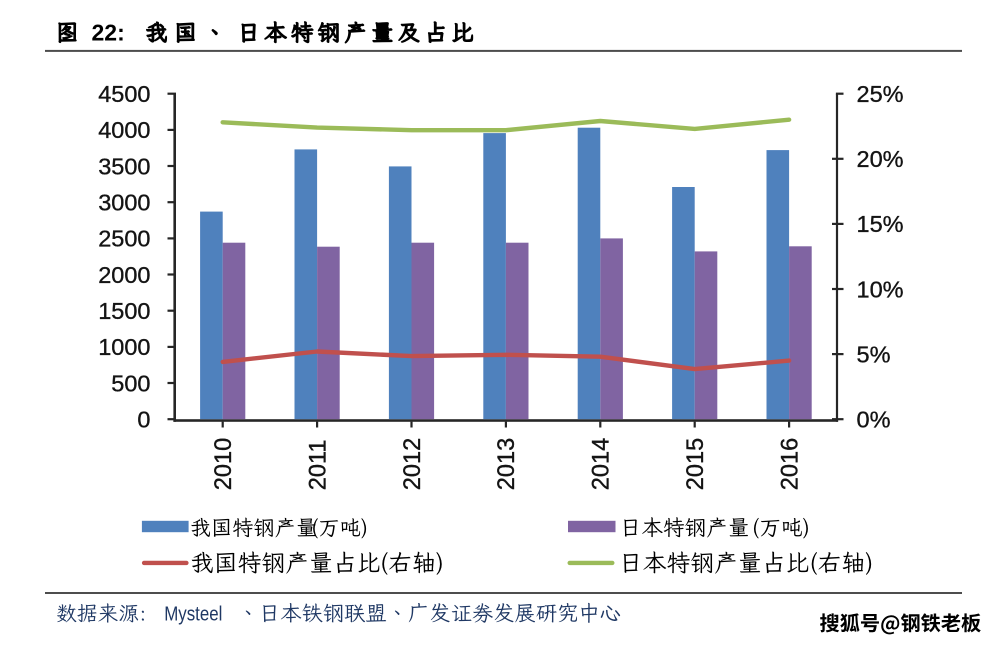 The height and width of the screenshot is (645, 998). I want to click on svg-text: 500, so click(130, 383).